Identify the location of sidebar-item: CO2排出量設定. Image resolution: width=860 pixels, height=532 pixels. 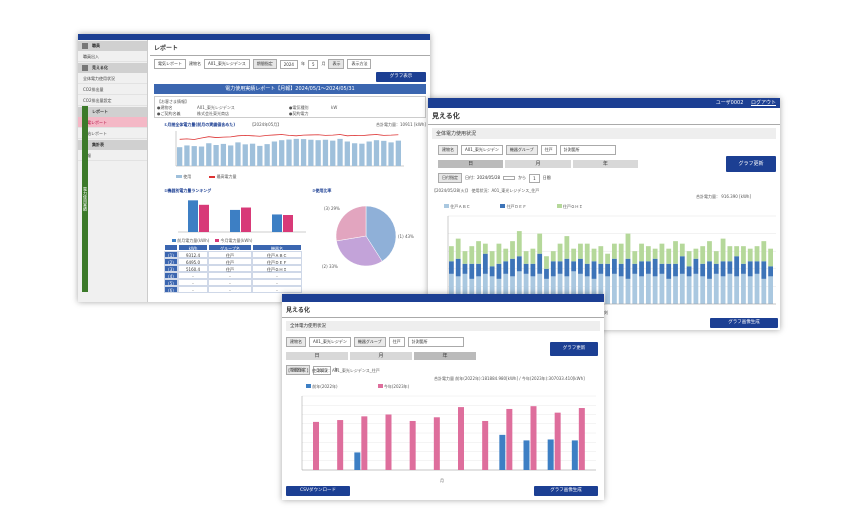
(112, 100).